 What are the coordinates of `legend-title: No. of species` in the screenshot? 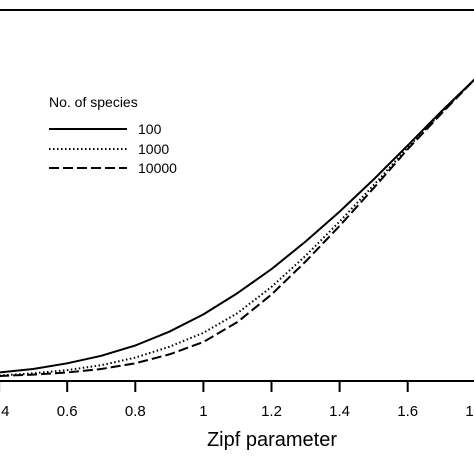 It's located at (93, 102).